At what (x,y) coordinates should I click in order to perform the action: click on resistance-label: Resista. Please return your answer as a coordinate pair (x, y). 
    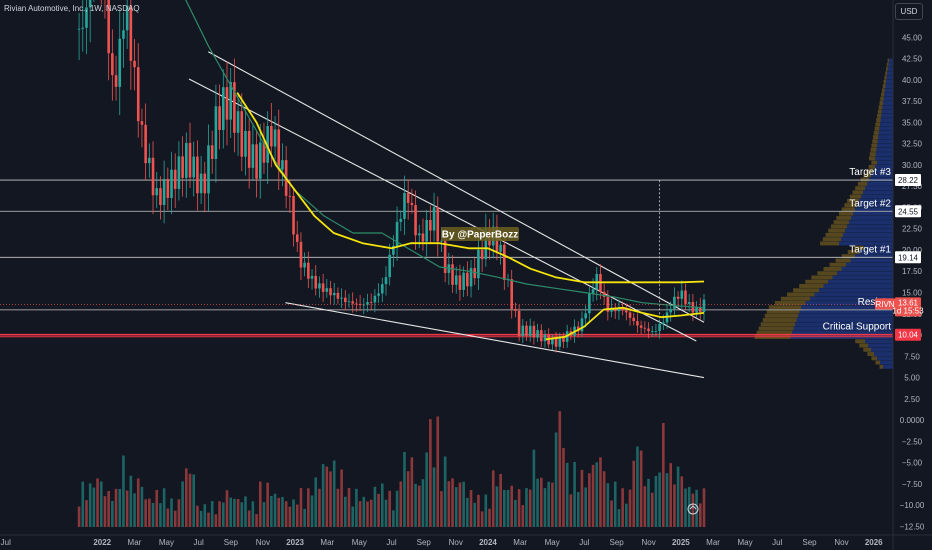
    Looking at the image, I should click on (875, 302).